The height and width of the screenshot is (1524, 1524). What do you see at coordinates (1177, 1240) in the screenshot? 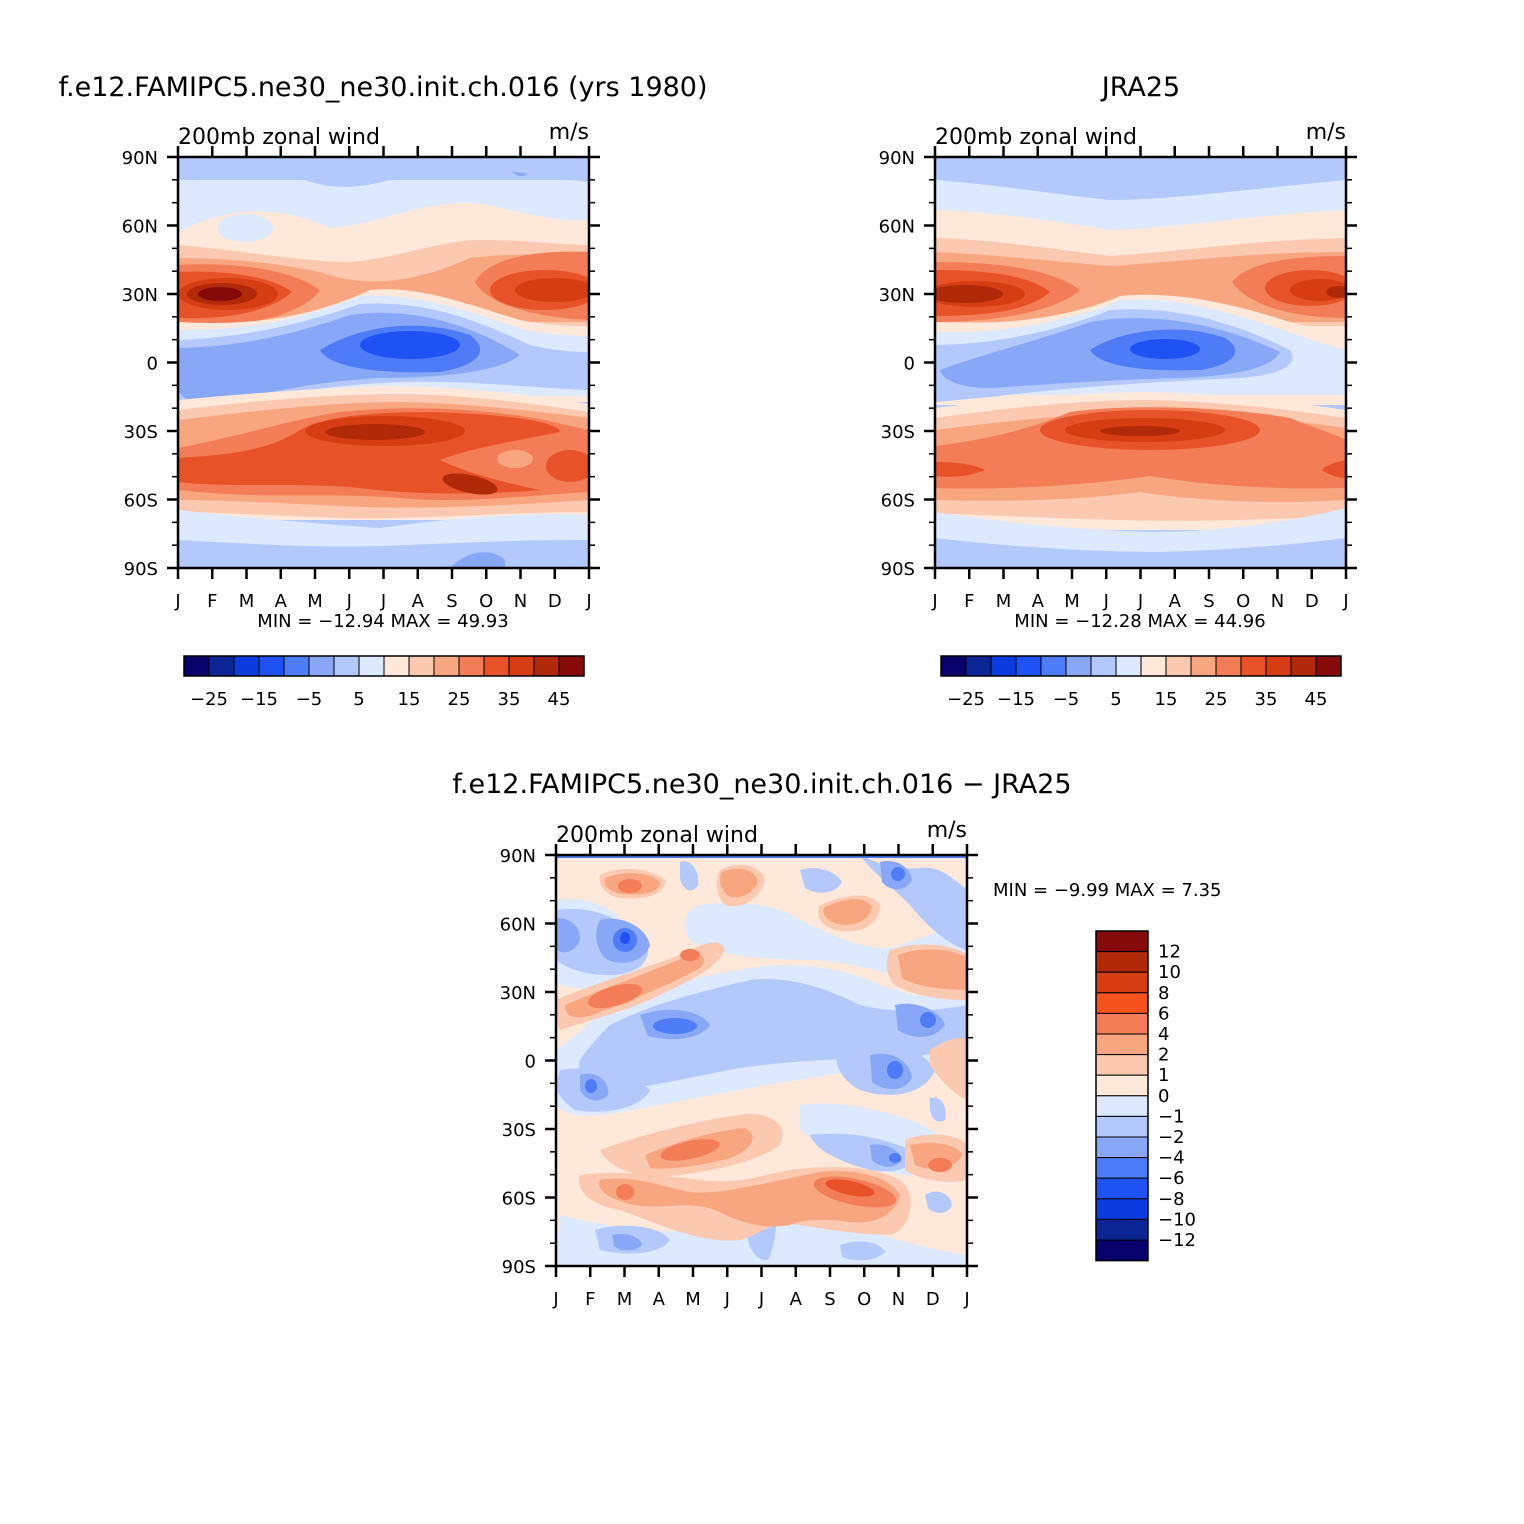
I see `colorbar-label: −12` at bounding box center [1177, 1240].